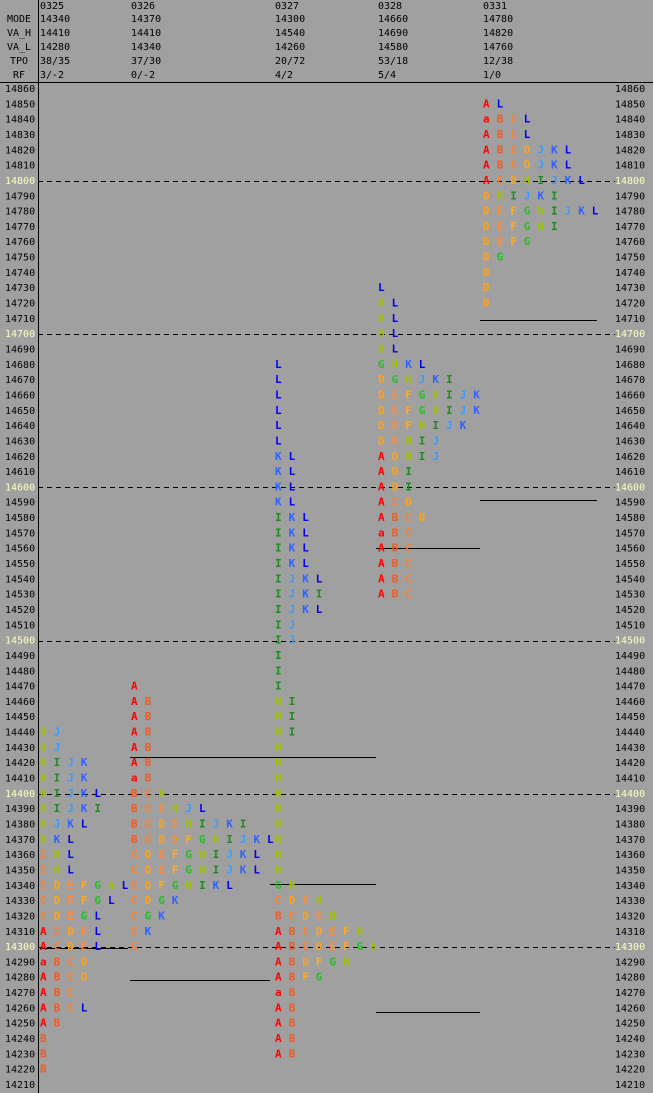 This screenshot has width=653, height=1093. I want to click on day-mode: 14340, so click(55, 19).